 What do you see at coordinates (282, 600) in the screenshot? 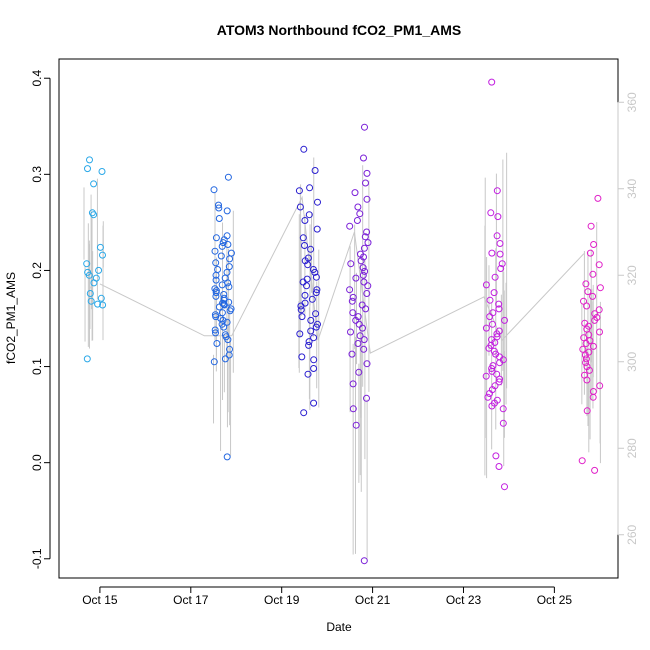
I see `x-tick-label: Oct 19` at bounding box center [282, 600].